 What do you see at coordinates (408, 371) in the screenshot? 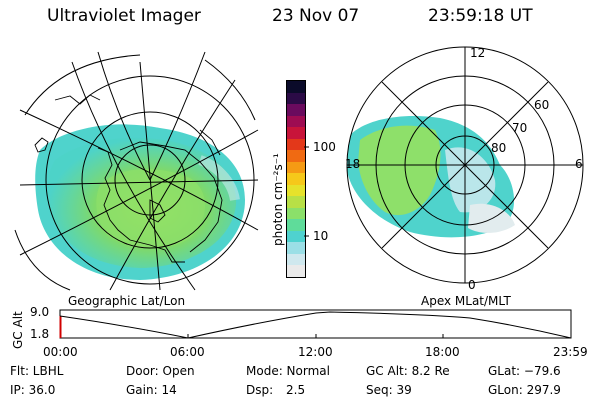
I see `info-gc-alt: GC Alt: 8.2 Re` at bounding box center [408, 371].